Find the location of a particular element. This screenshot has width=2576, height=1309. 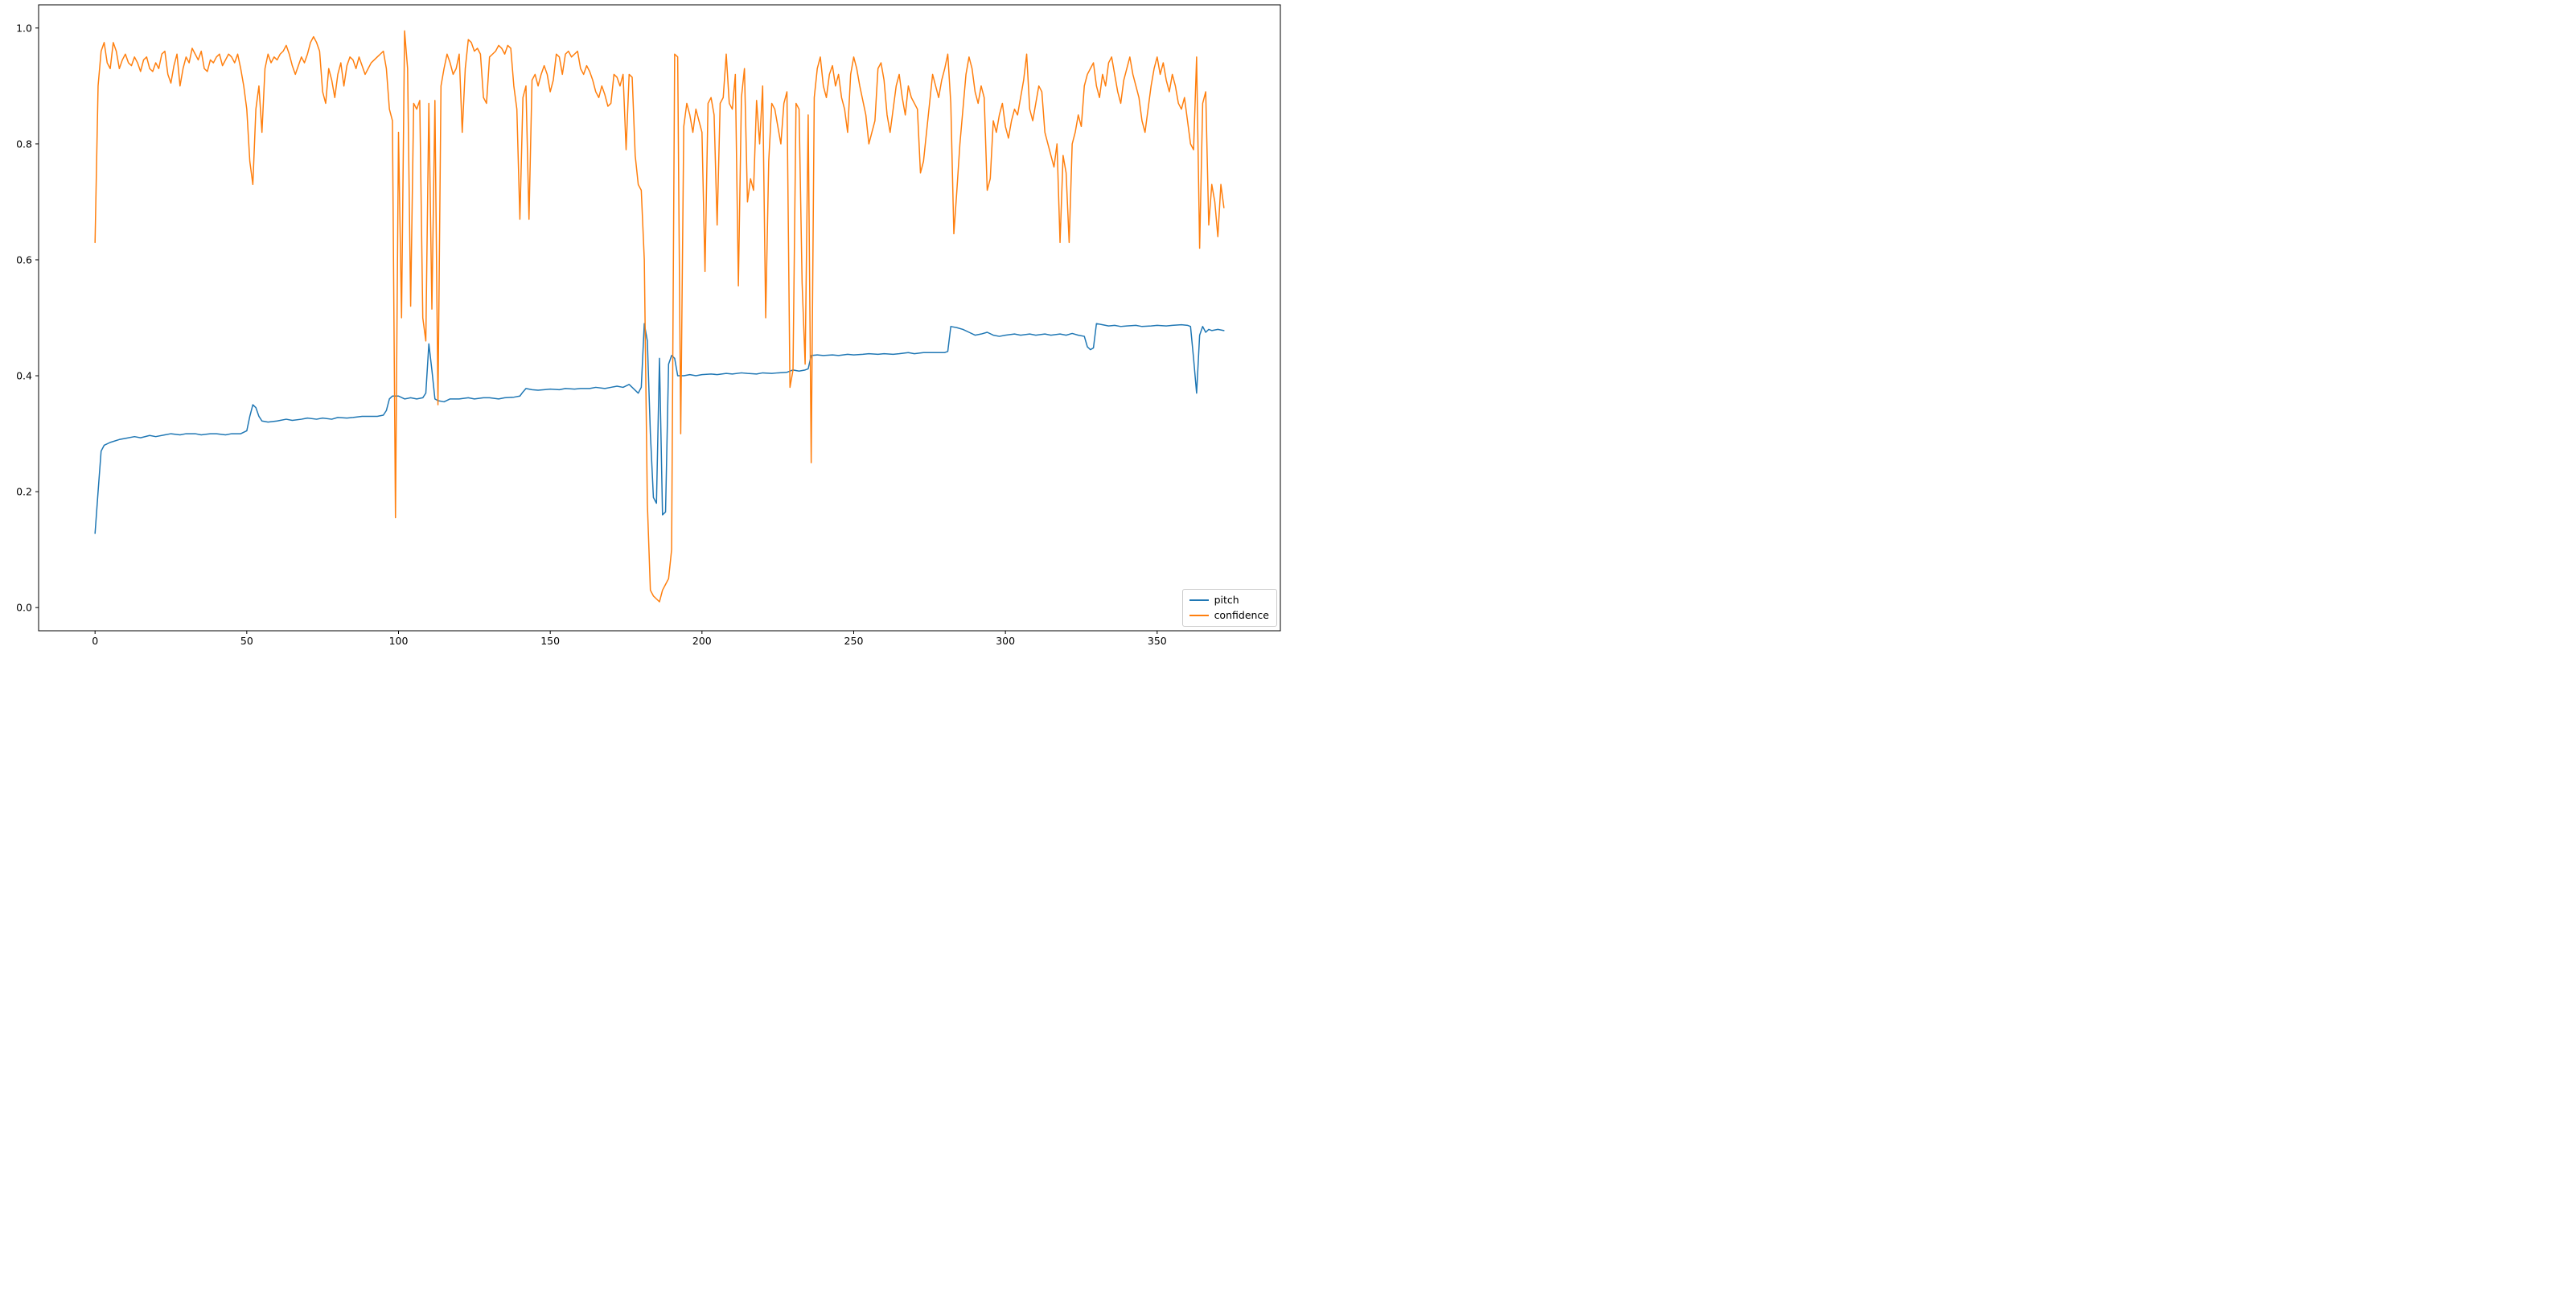

svg-text: 200 is located at coordinates (702, 641).